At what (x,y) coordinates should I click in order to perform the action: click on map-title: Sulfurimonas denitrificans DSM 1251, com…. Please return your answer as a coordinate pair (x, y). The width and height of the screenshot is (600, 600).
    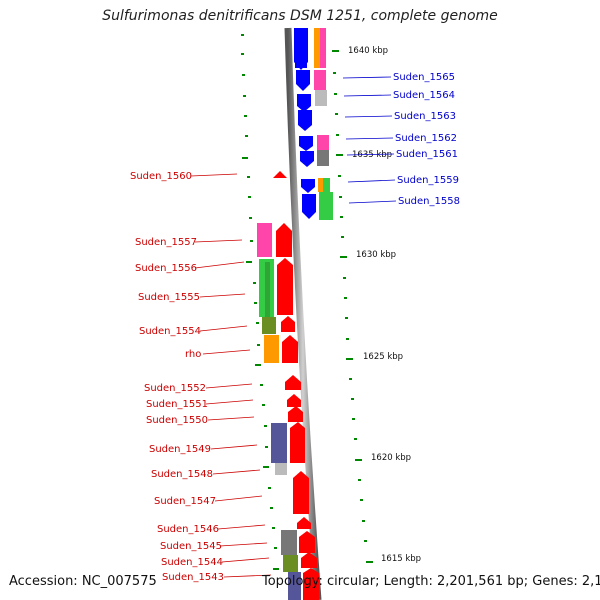
    Looking at the image, I should click on (300, 16).